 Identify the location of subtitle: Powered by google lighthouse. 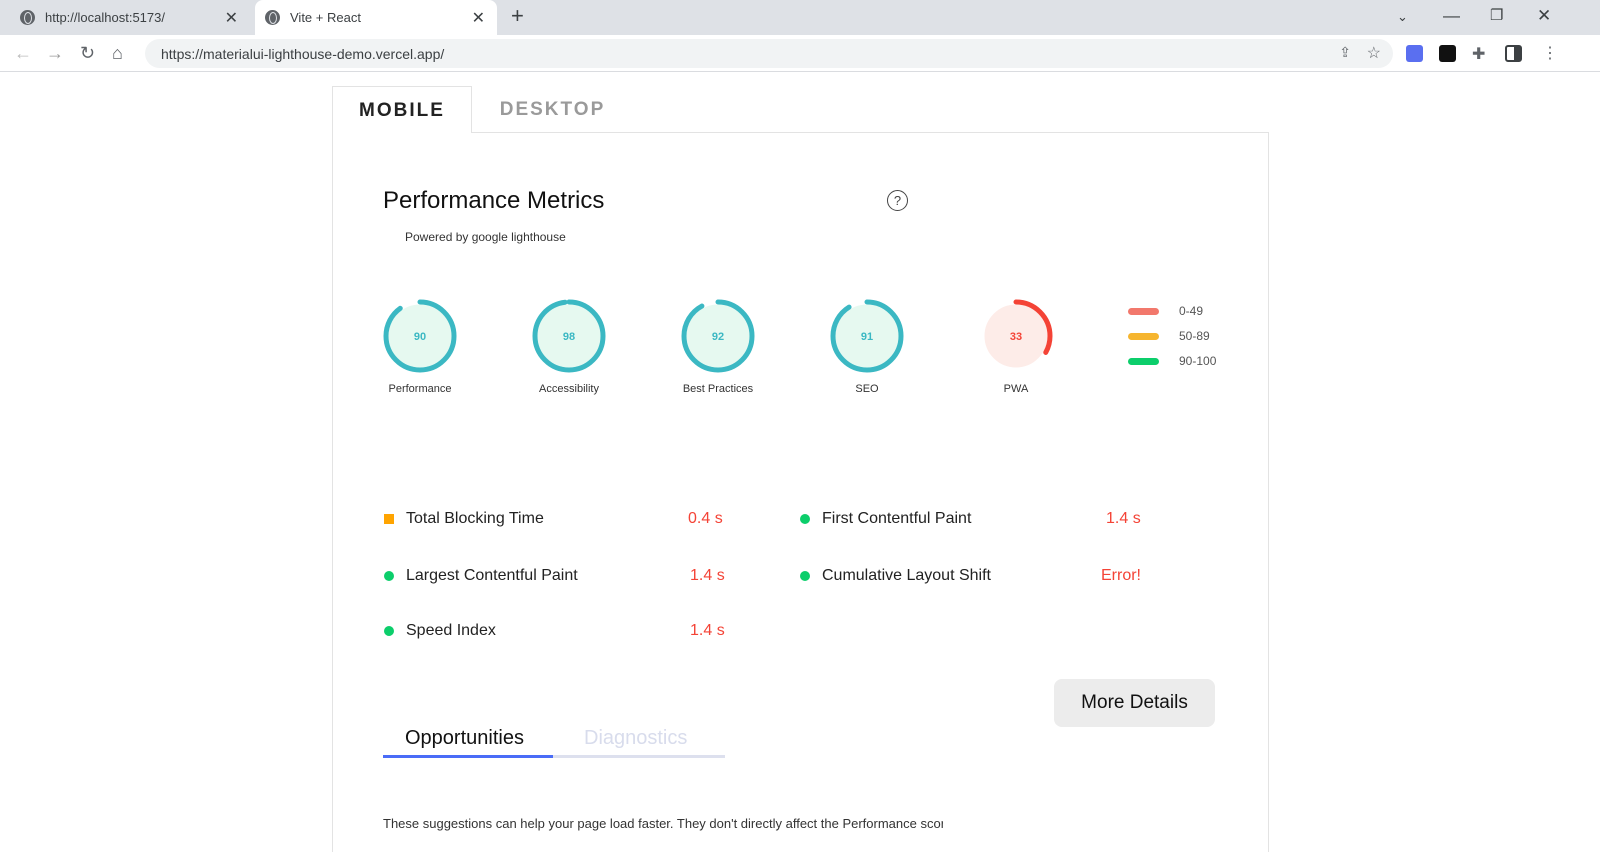
(485, 237).